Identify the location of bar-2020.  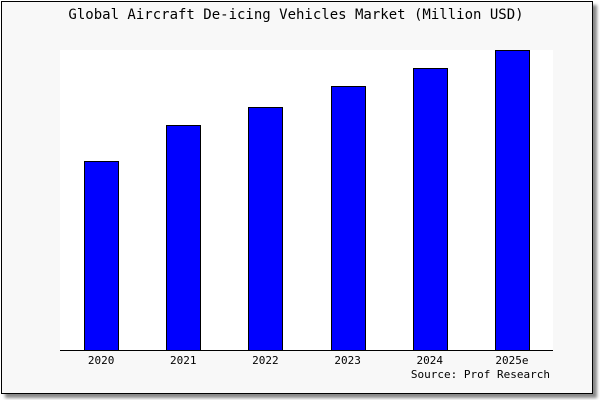
(101, 256).